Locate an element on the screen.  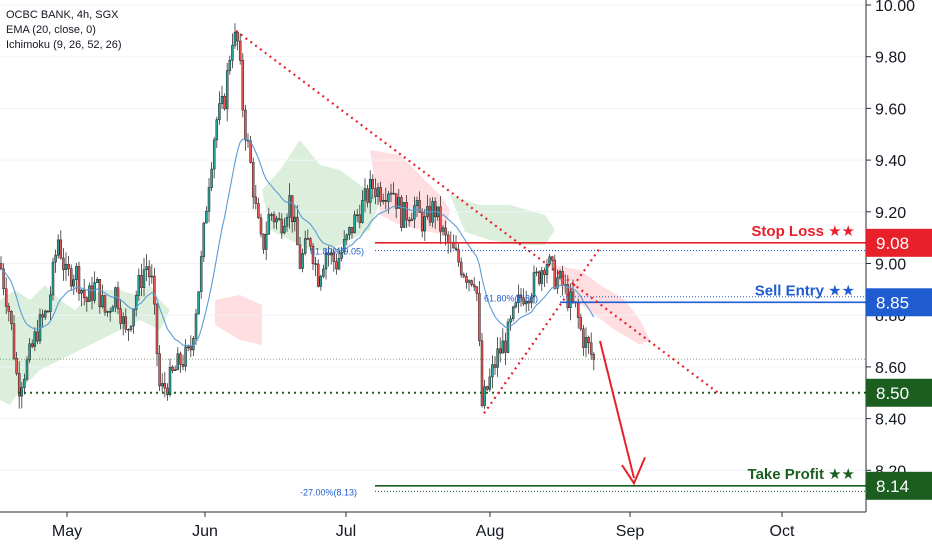
fib-label: 61.80%(8.86) is located at coordinates (511, 299).